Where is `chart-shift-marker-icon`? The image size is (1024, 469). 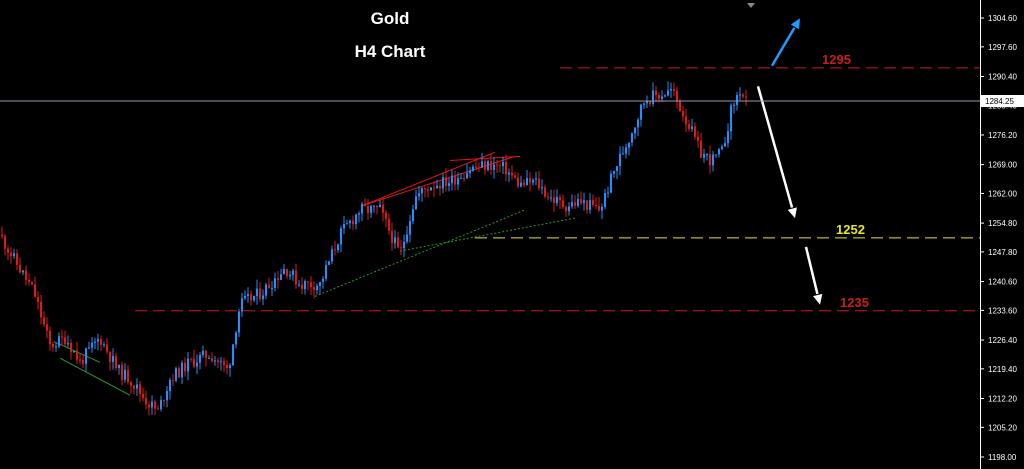 chart-shift-marker-icon is located at coordinates (751, 5).